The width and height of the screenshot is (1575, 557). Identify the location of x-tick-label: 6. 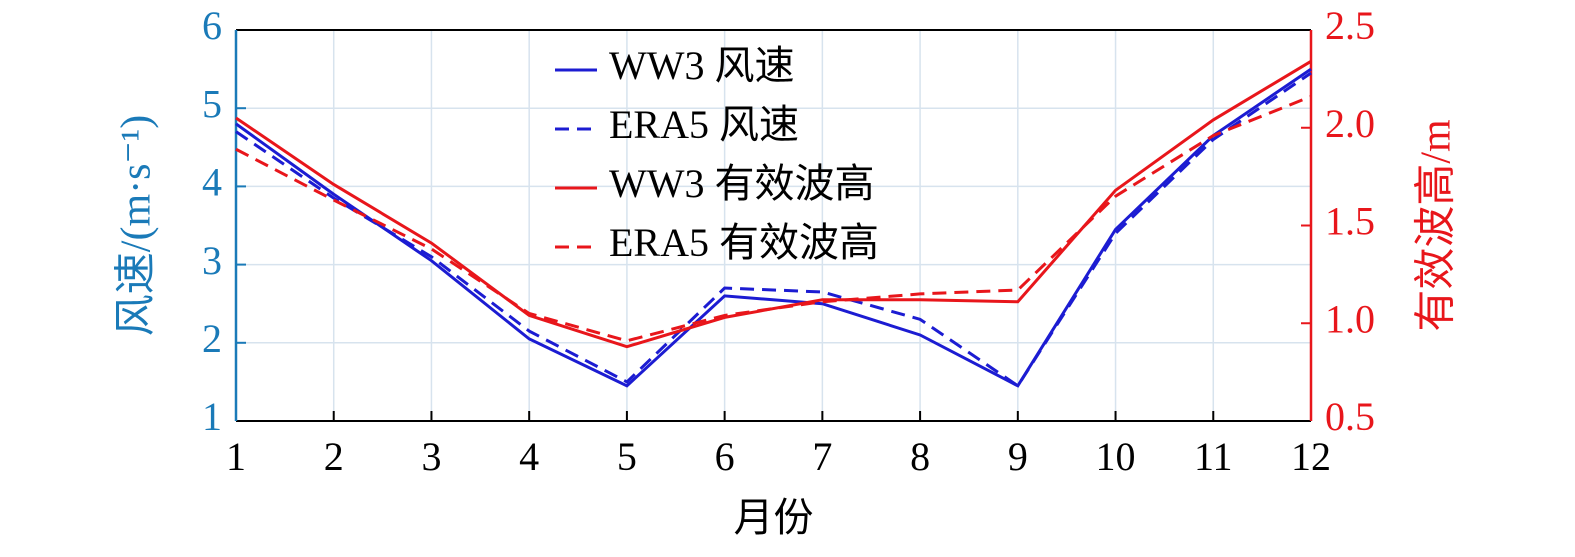
(725, 456).